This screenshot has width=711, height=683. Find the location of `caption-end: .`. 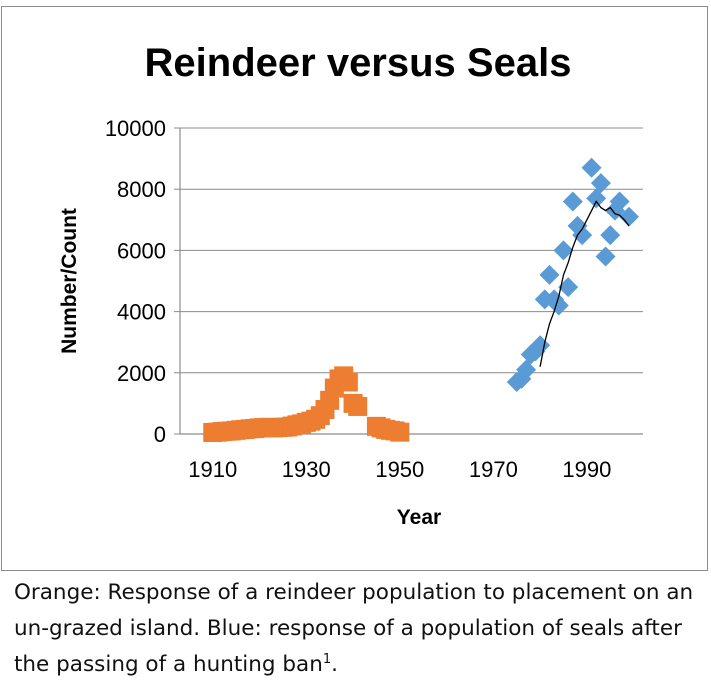

caption-end: . is located at coordinates (334, 664).